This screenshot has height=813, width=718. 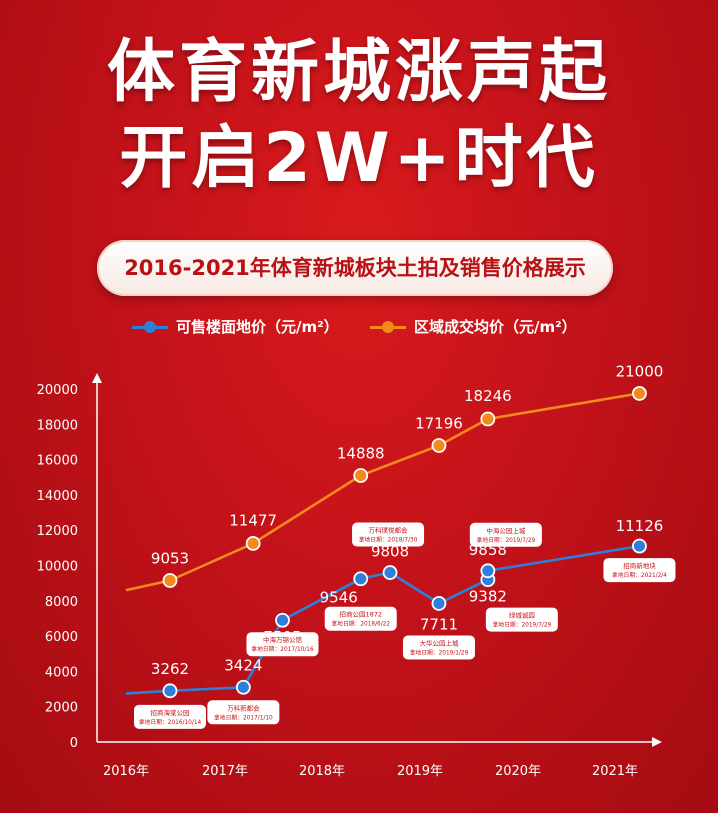 I want to click on y-tick-label: 12000, so click(x=57, y=531).